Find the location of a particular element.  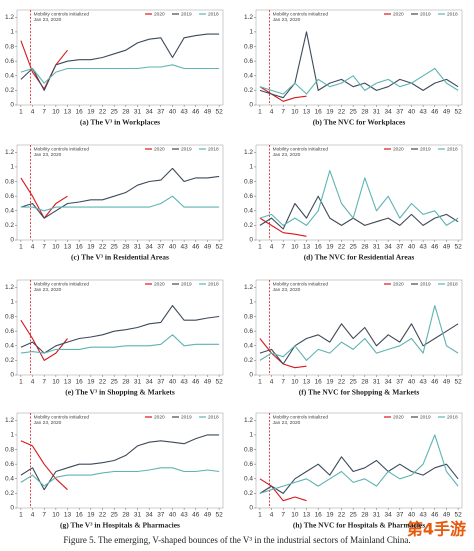

x-tick-label: 43 is located at coordinates (424, 112).